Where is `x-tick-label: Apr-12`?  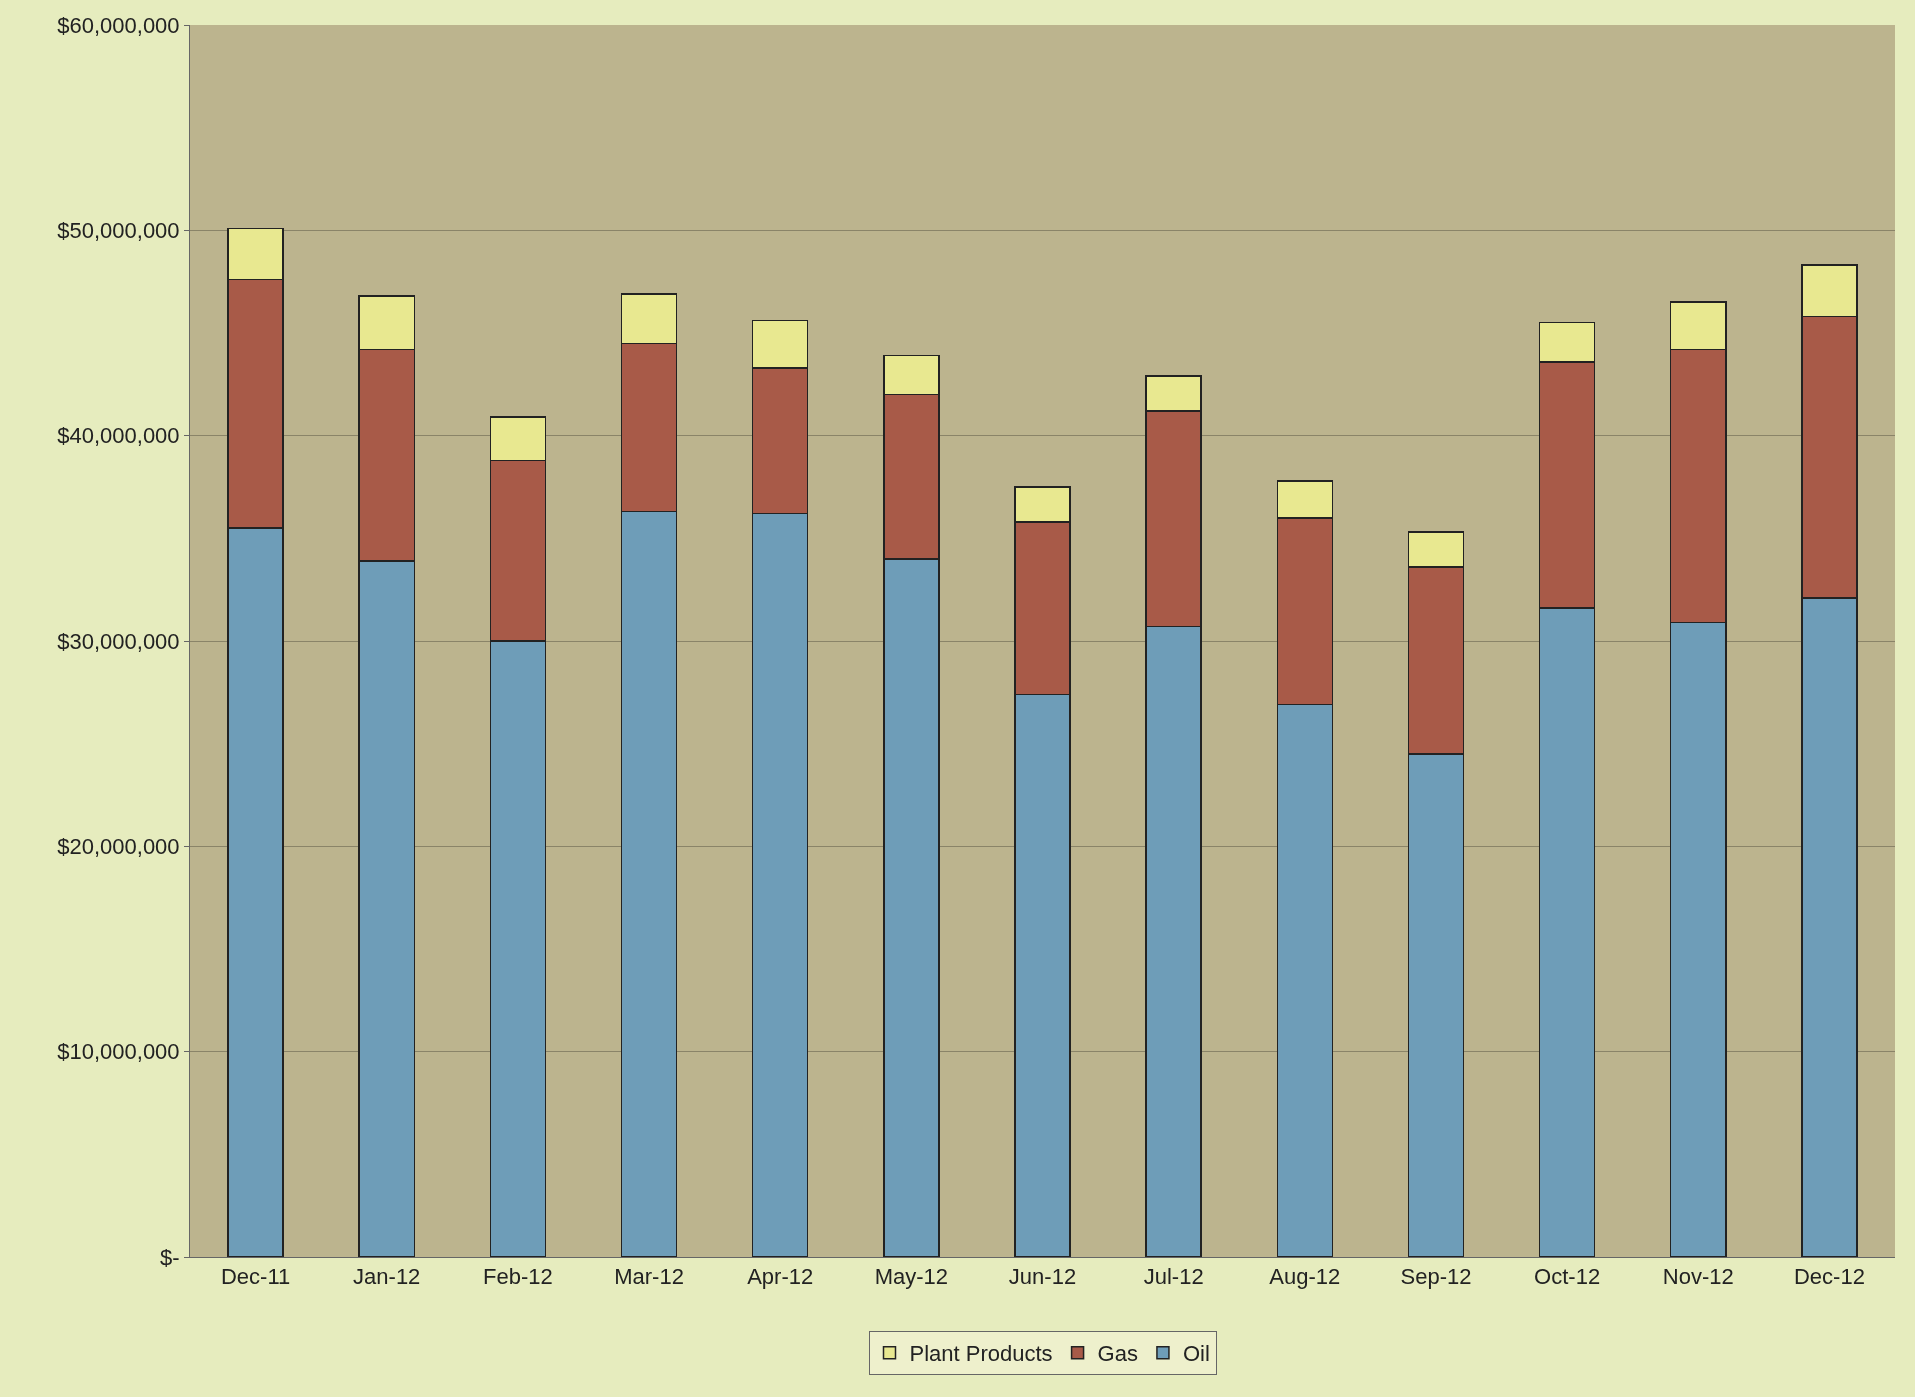
x-tick-label: Apr-12 is located at coordinates (780, 1277).